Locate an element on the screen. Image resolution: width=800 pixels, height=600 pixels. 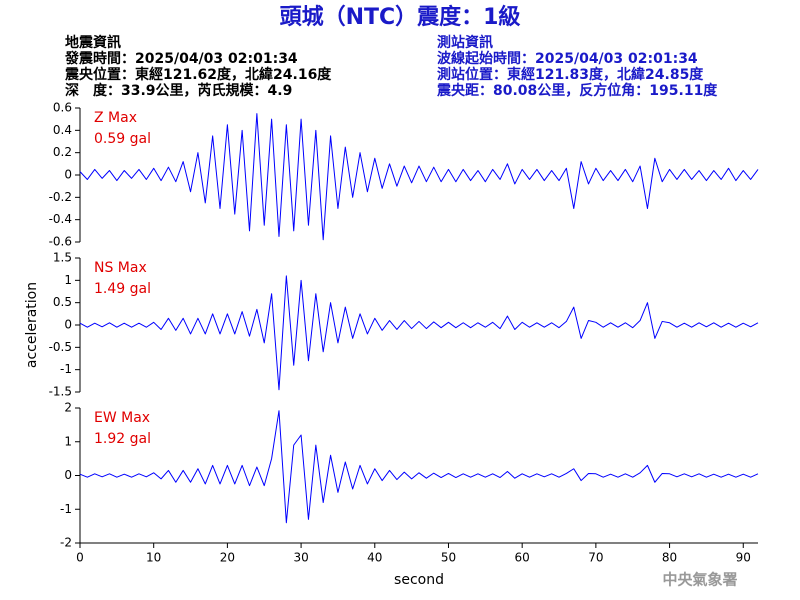
x-tick-label: 0 is located at coordinates (80, 558).